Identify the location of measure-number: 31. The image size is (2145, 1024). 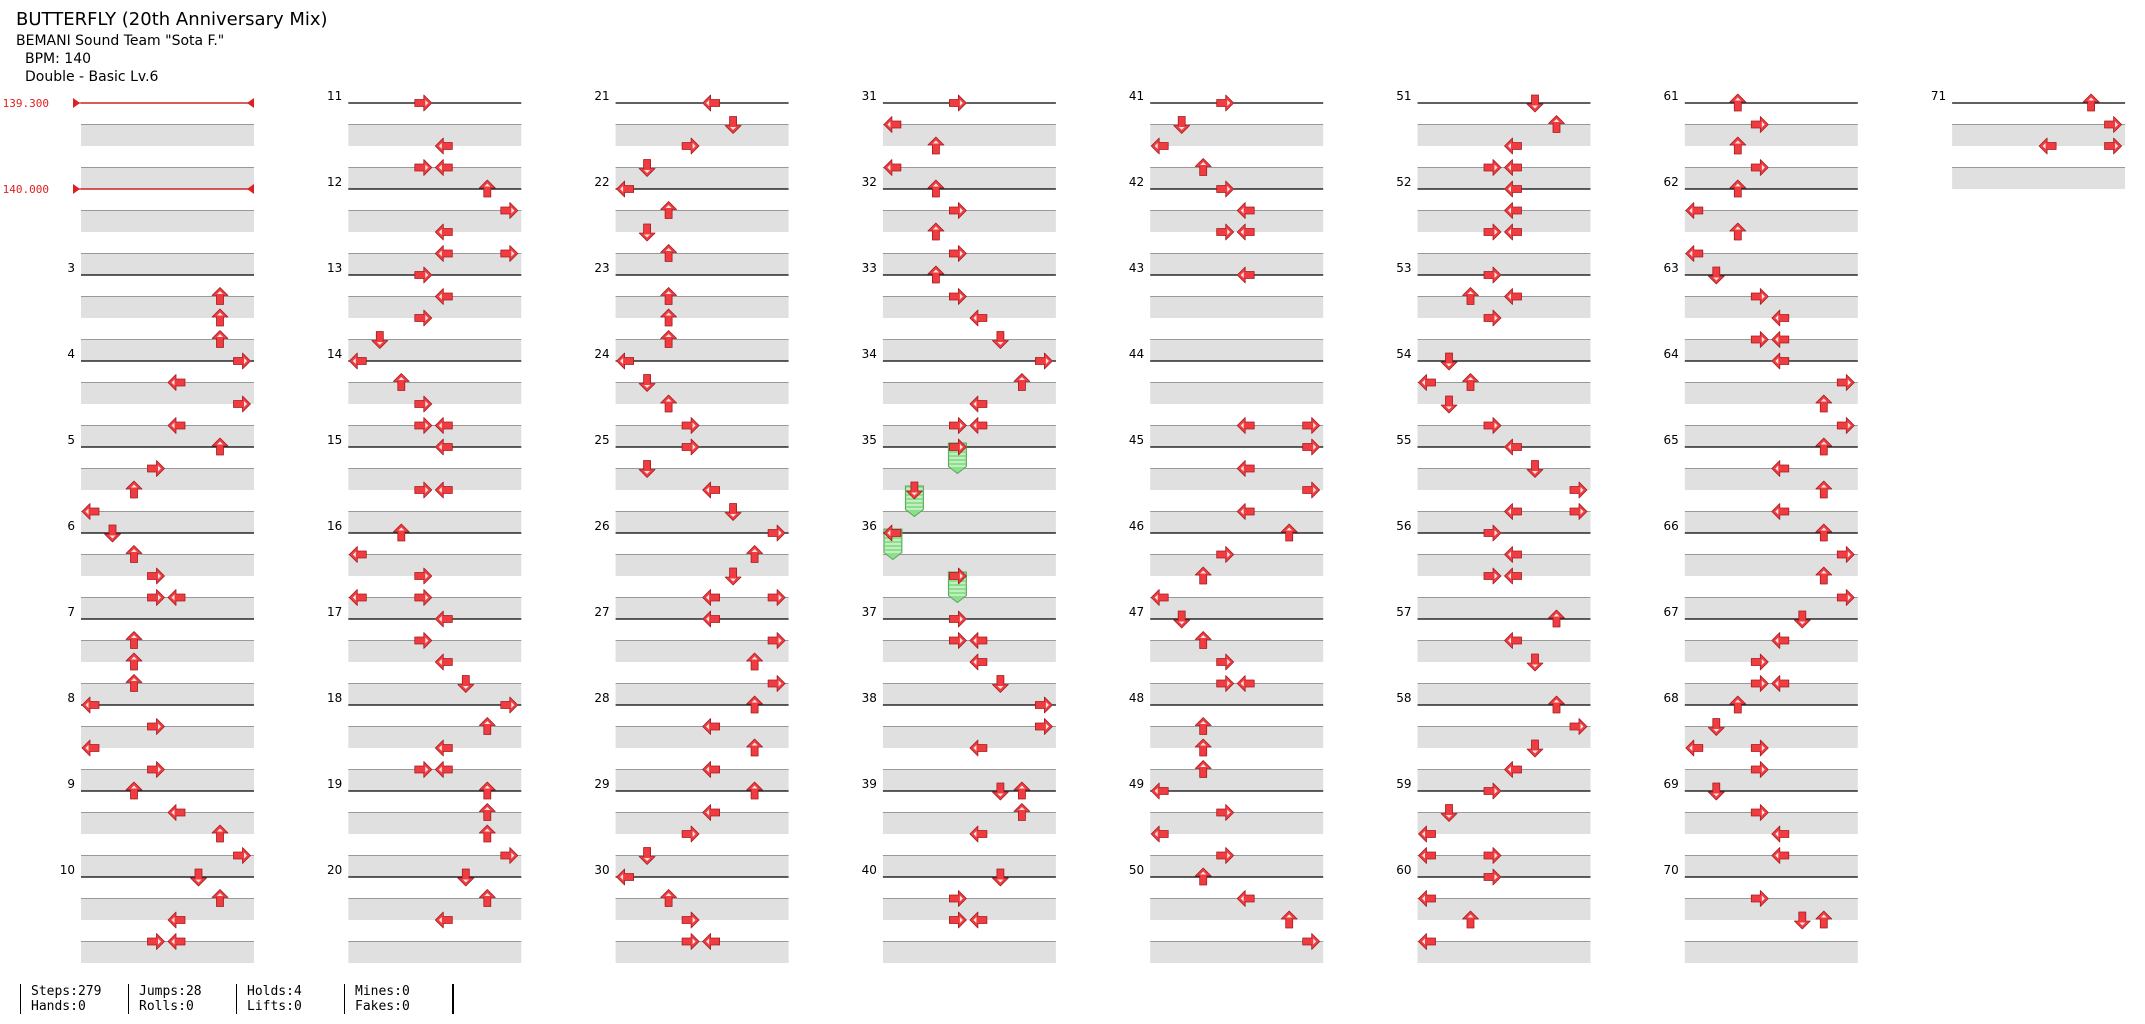
(869, 96).